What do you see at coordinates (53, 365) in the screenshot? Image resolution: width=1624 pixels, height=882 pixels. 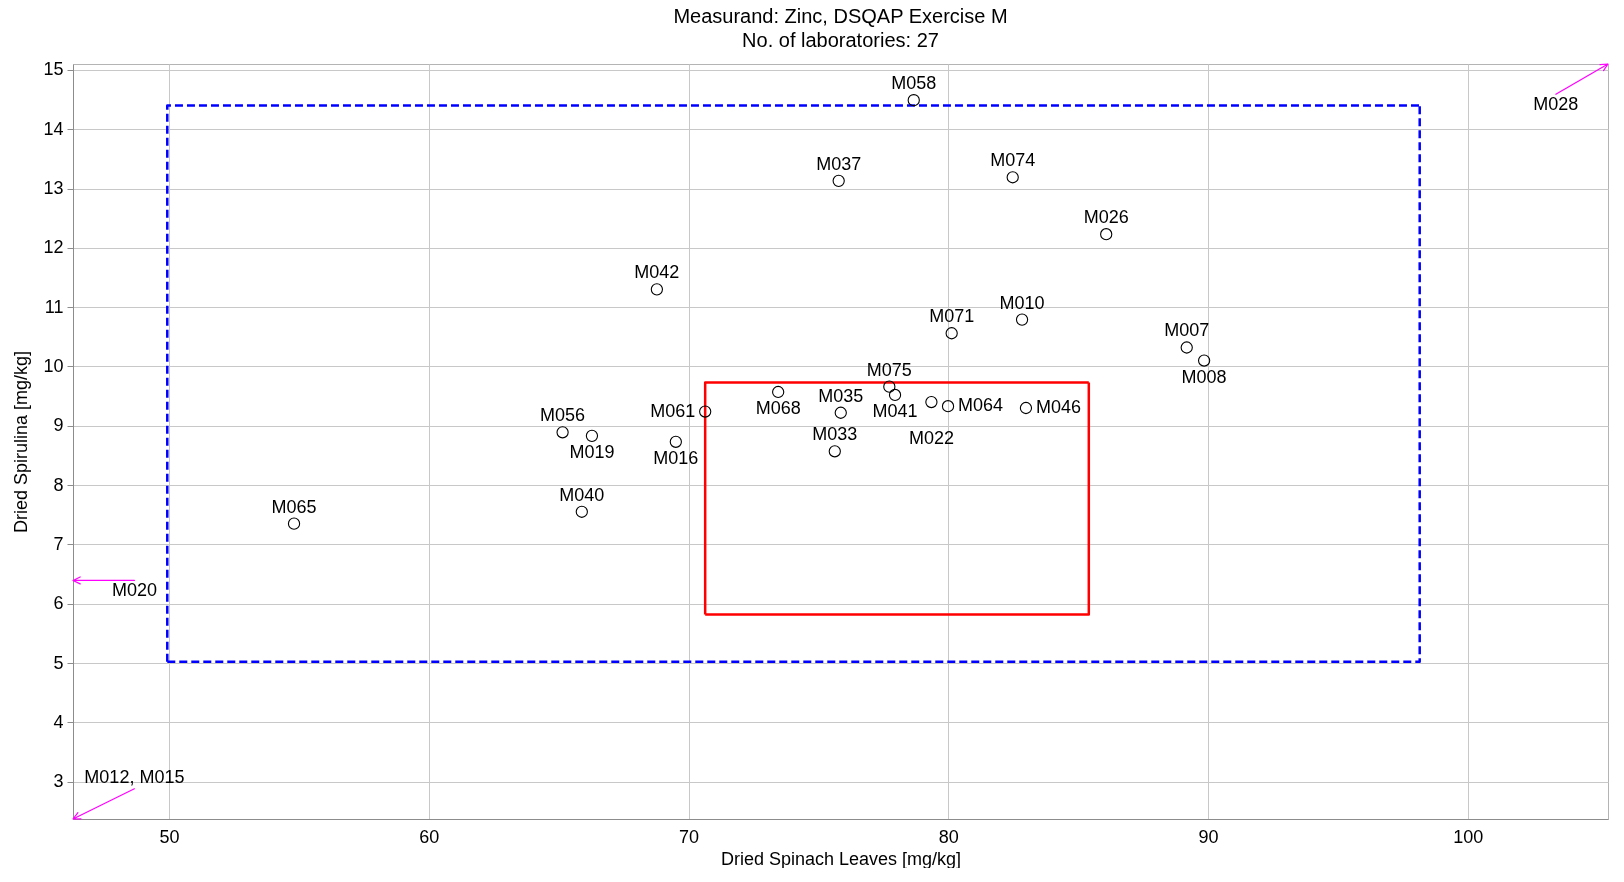 I see `y-tick-label: 10` at bounding box center [53, 365].